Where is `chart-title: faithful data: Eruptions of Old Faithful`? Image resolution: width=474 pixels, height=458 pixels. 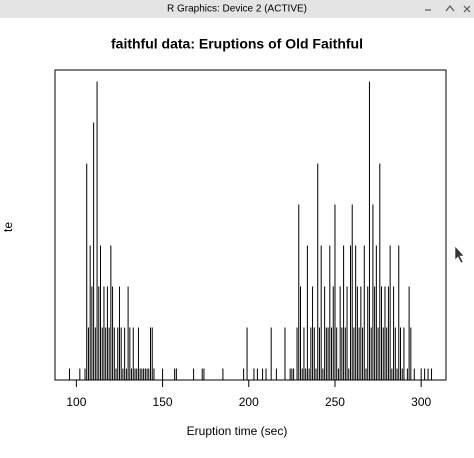
chart-title: faithful data: Eruptions of Old Faithful is located at coordinates (237, 44).